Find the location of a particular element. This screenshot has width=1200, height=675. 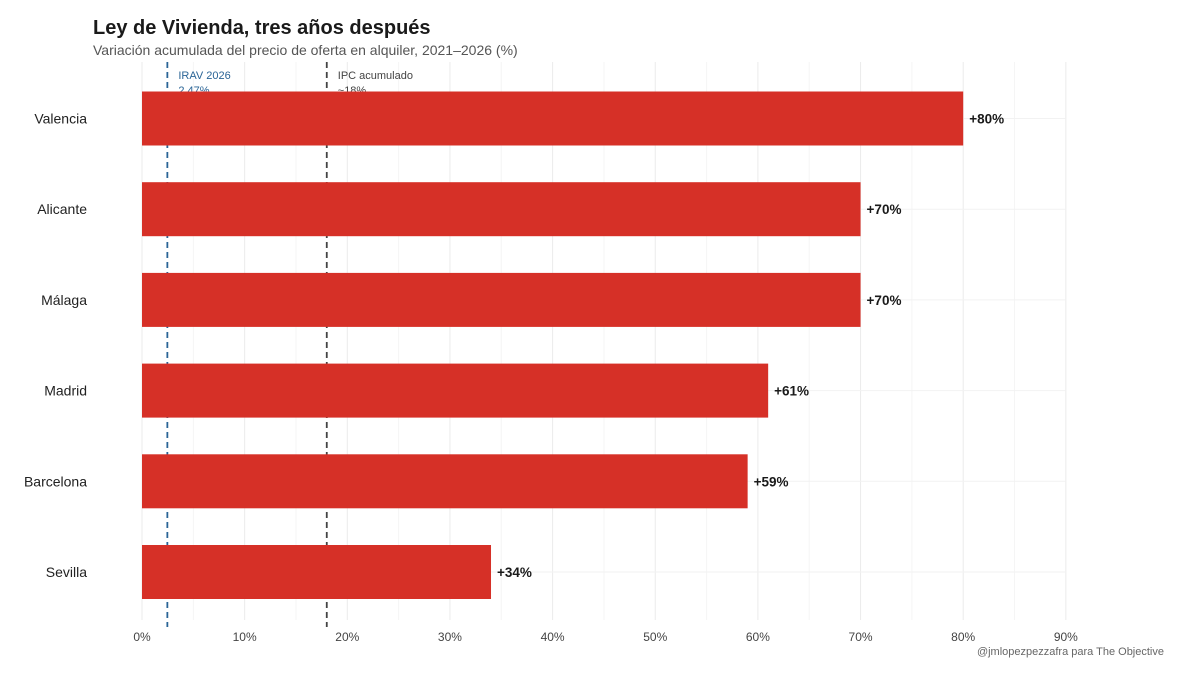

bar-sevilla is located at coordinates (317, 572).